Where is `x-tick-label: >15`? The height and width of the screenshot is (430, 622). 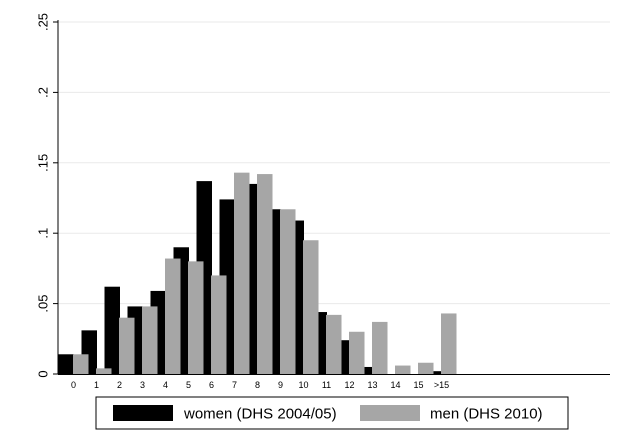
x-tick-label: >15 is located at coordinates (441, 385).